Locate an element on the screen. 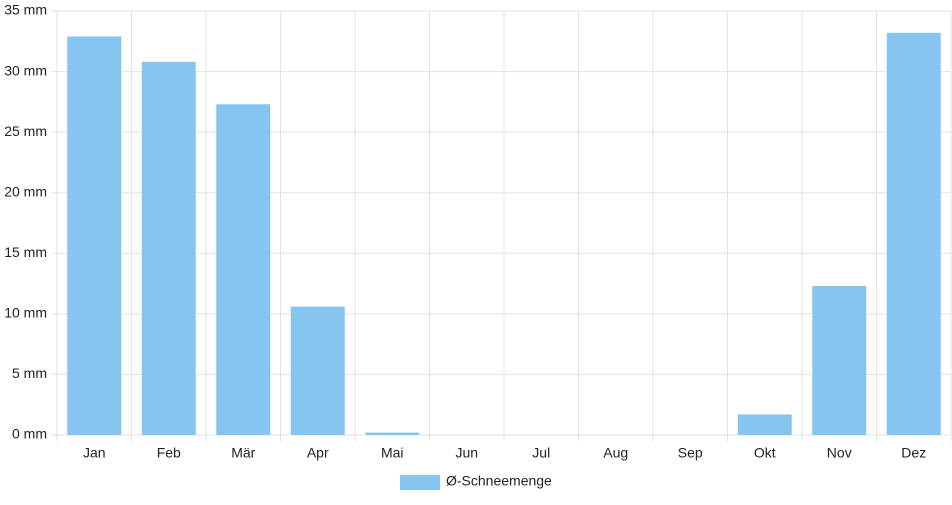 The width and height of the screenshot is (952, 505). x-tick-label: Apr is located at coordinates (318, 453).